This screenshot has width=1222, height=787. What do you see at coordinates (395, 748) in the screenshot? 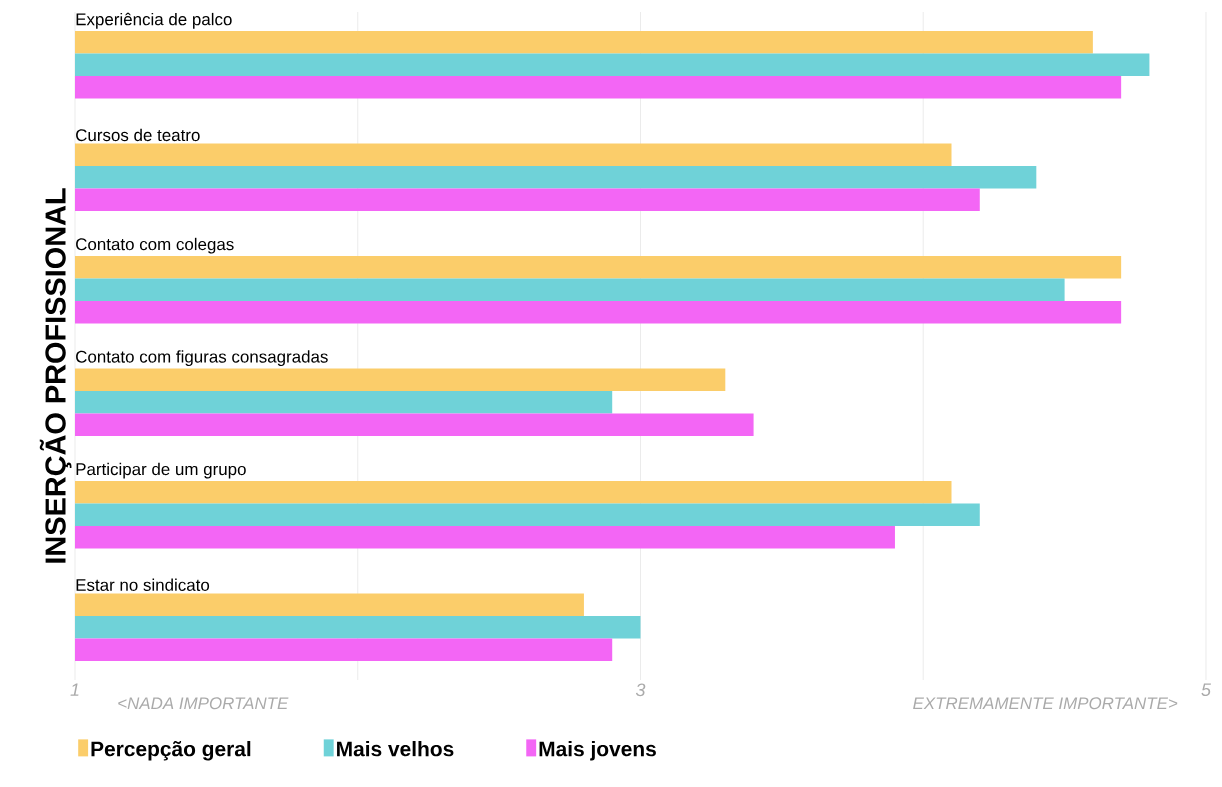
I see `legend-label: Mais velhos` at bounding box center [395, 748].